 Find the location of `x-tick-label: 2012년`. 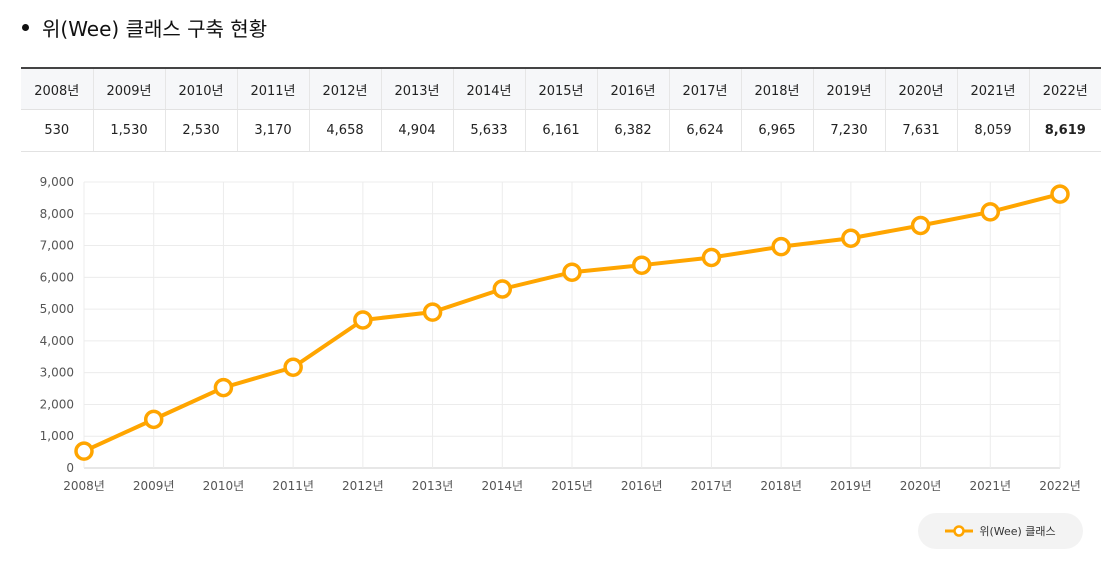

x-tick-label: 2012년 is located at coordinates (363, 486).